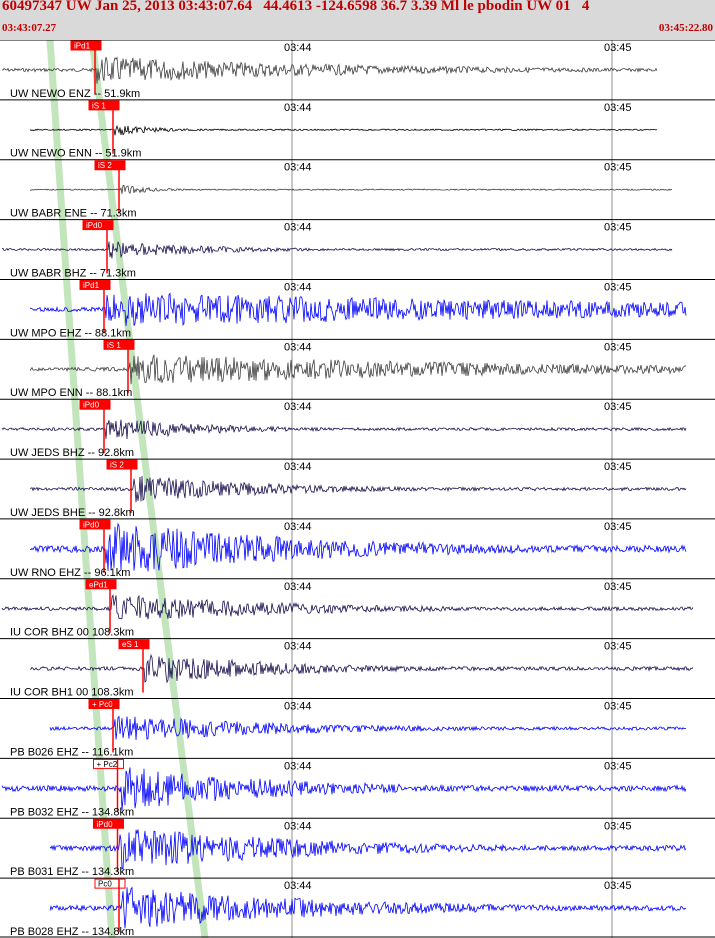  I want to click on trace-row: 03:44 03:45 iPd0 UW RNO EHZ -- 96.1km, so click(357, 548).